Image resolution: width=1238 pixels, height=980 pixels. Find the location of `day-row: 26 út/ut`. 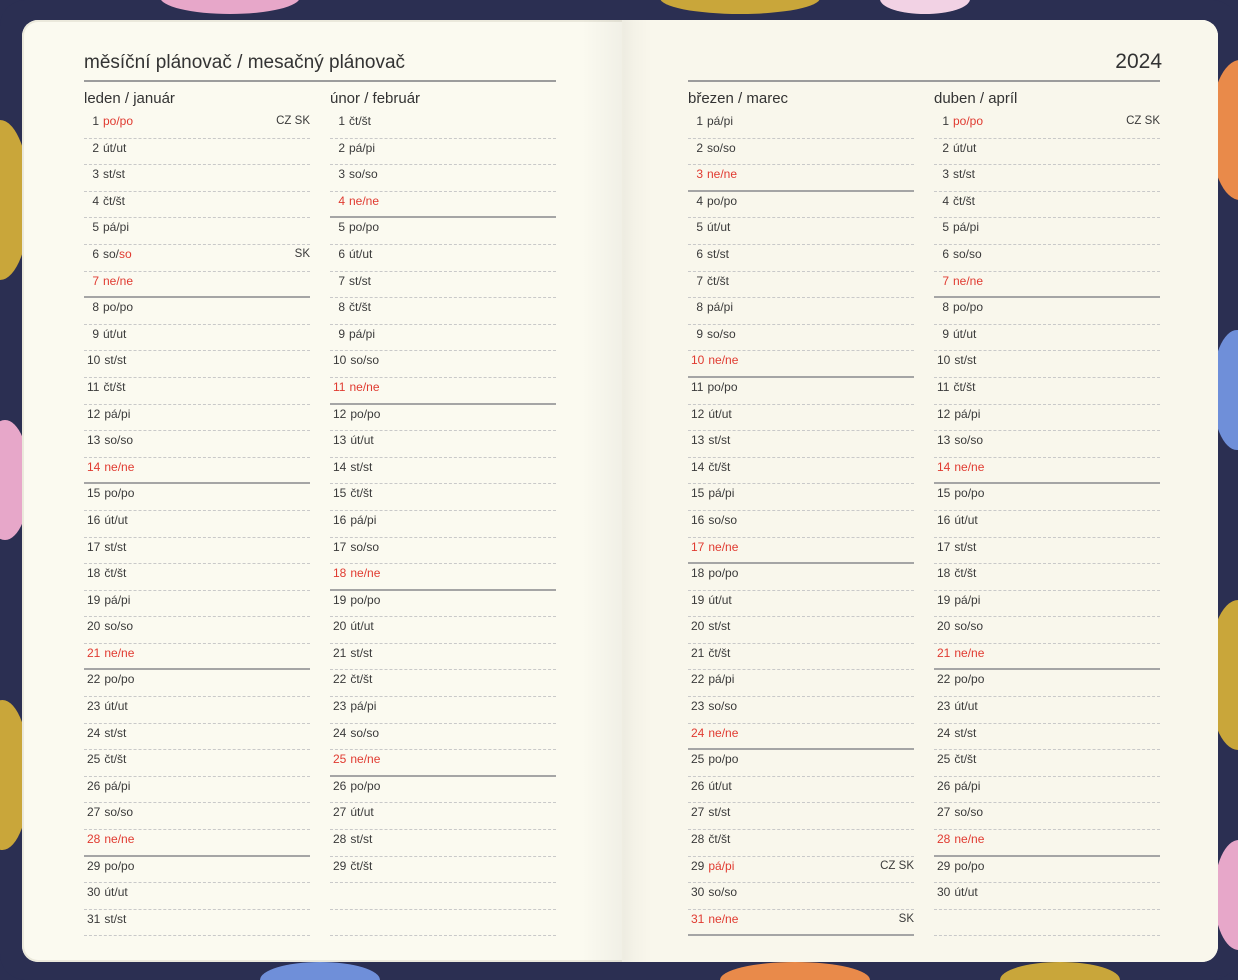

day-row: 26 út/ut is located at coordinates (801, 790).